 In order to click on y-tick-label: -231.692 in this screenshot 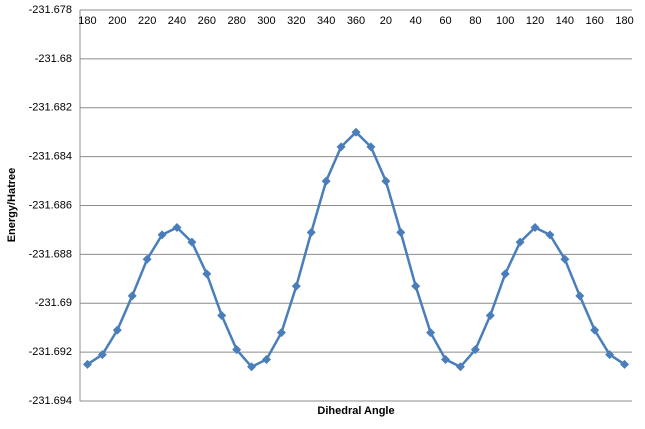, I will do `click(50, 352)`.